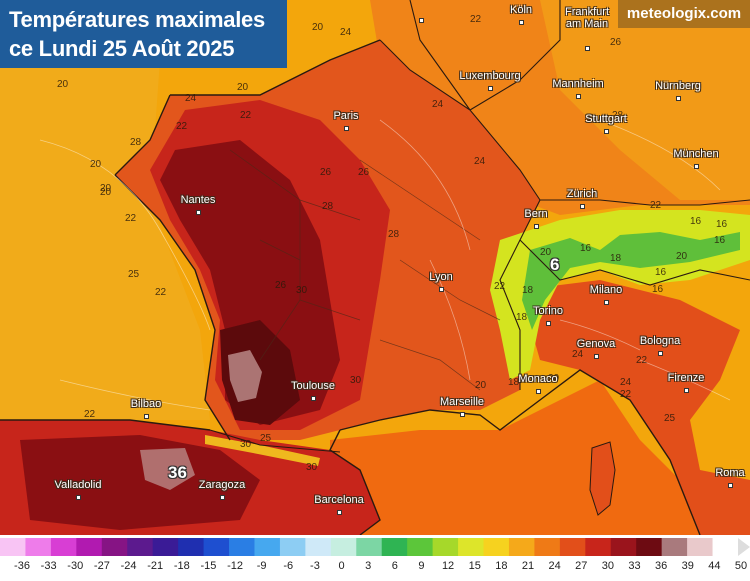 This screenshot has height=581, width=750. Describe the element at coordinates (714, 566) in the screenshot. I see `legend-tick-label: 44` at that location.